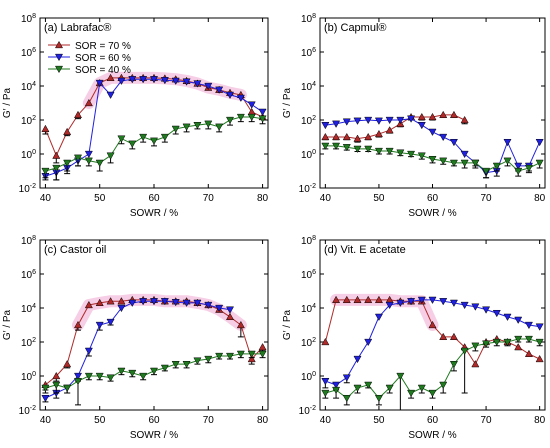 The height and width of the screenshot is (448, 550). What do you see at coordinates (540, 198) in the screenshot?
I see `x-tick-label: 80` at bounding box center [540, 198].